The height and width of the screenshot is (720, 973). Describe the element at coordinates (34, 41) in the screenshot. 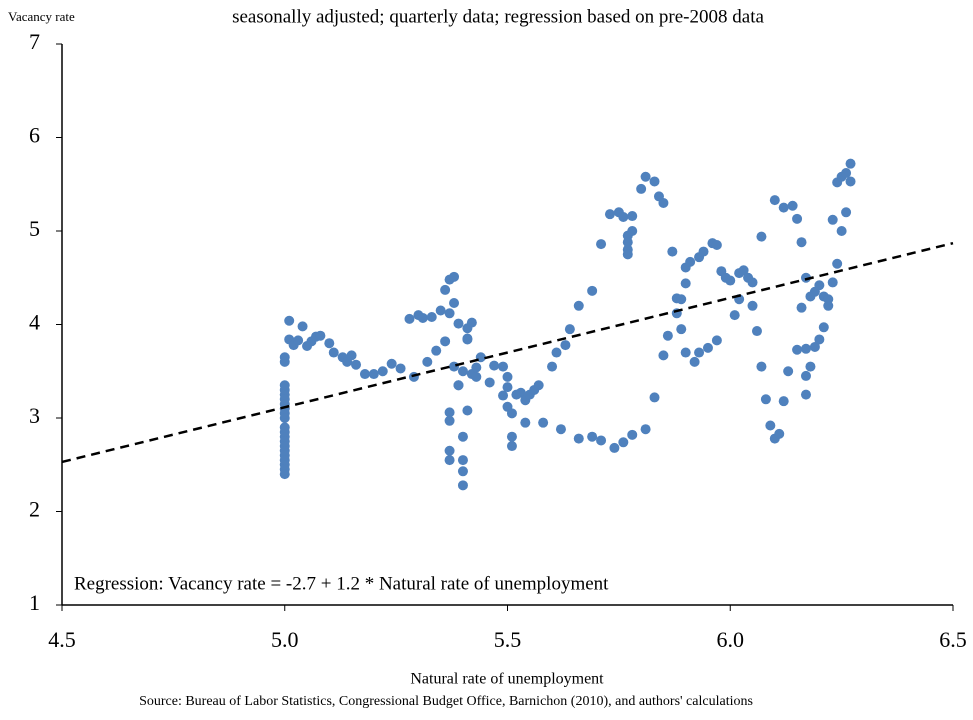

I see `y-tick-label: 7` at that location.